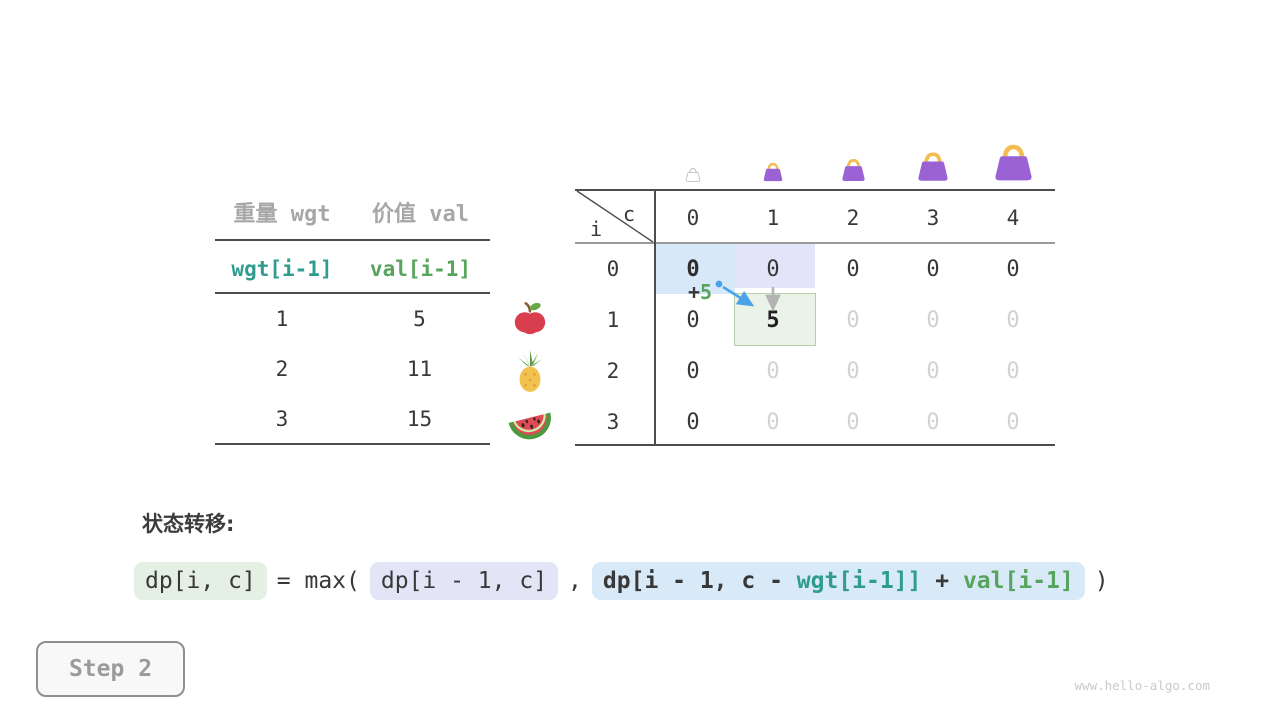  I want to click on annotation-plus-value: + 5, so click(700, 292).